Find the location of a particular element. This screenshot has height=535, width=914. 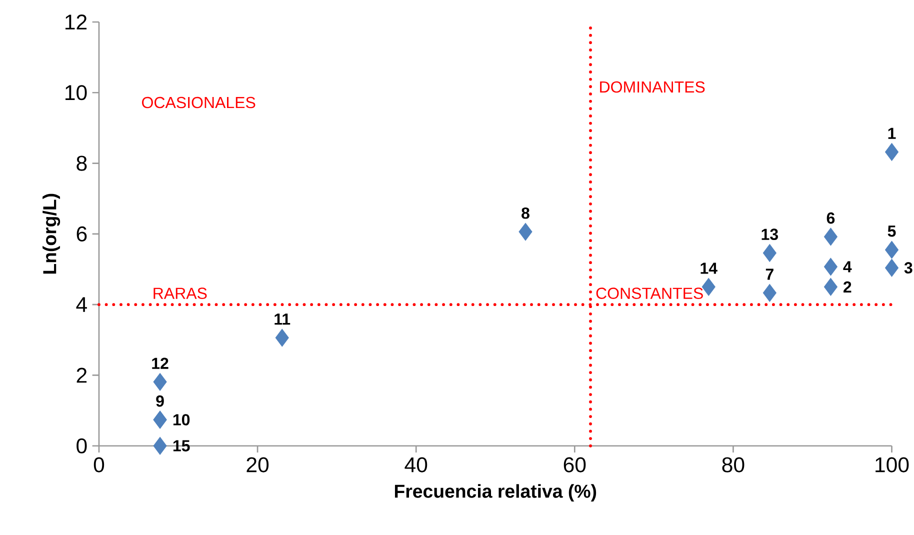

annotation: 6 is located at coordinates (830, 218).